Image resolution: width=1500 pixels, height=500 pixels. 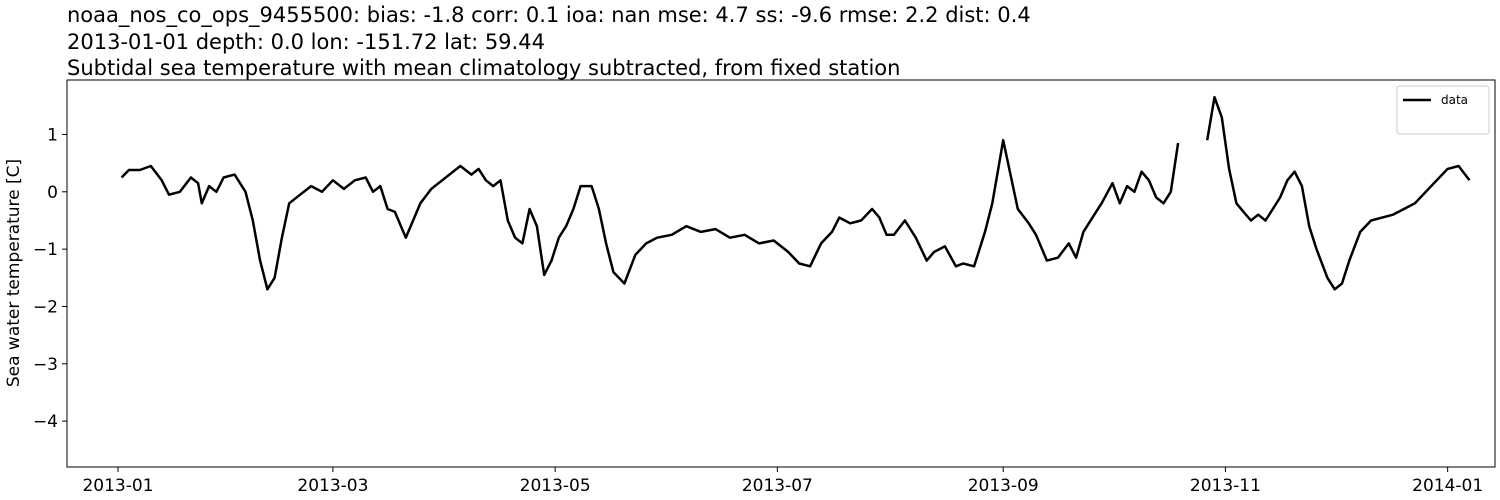 What do you see at coordinates (332, 486) in the screenshot?
I see `x-tick-label: 2013-03` at bounding box center [332, 486].